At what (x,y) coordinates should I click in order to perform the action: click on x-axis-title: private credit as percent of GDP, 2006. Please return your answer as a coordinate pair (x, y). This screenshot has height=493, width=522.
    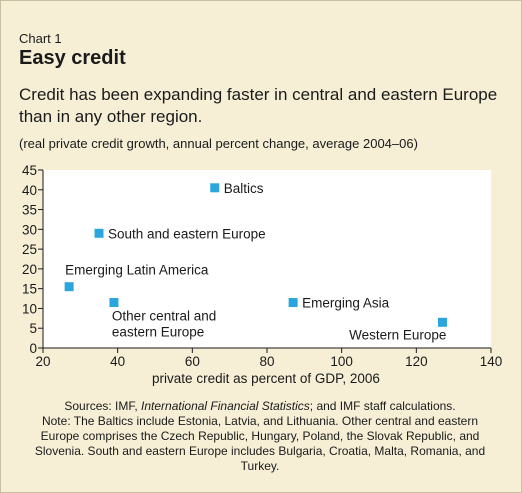
    Looking at the image, I should click on (266, 378).